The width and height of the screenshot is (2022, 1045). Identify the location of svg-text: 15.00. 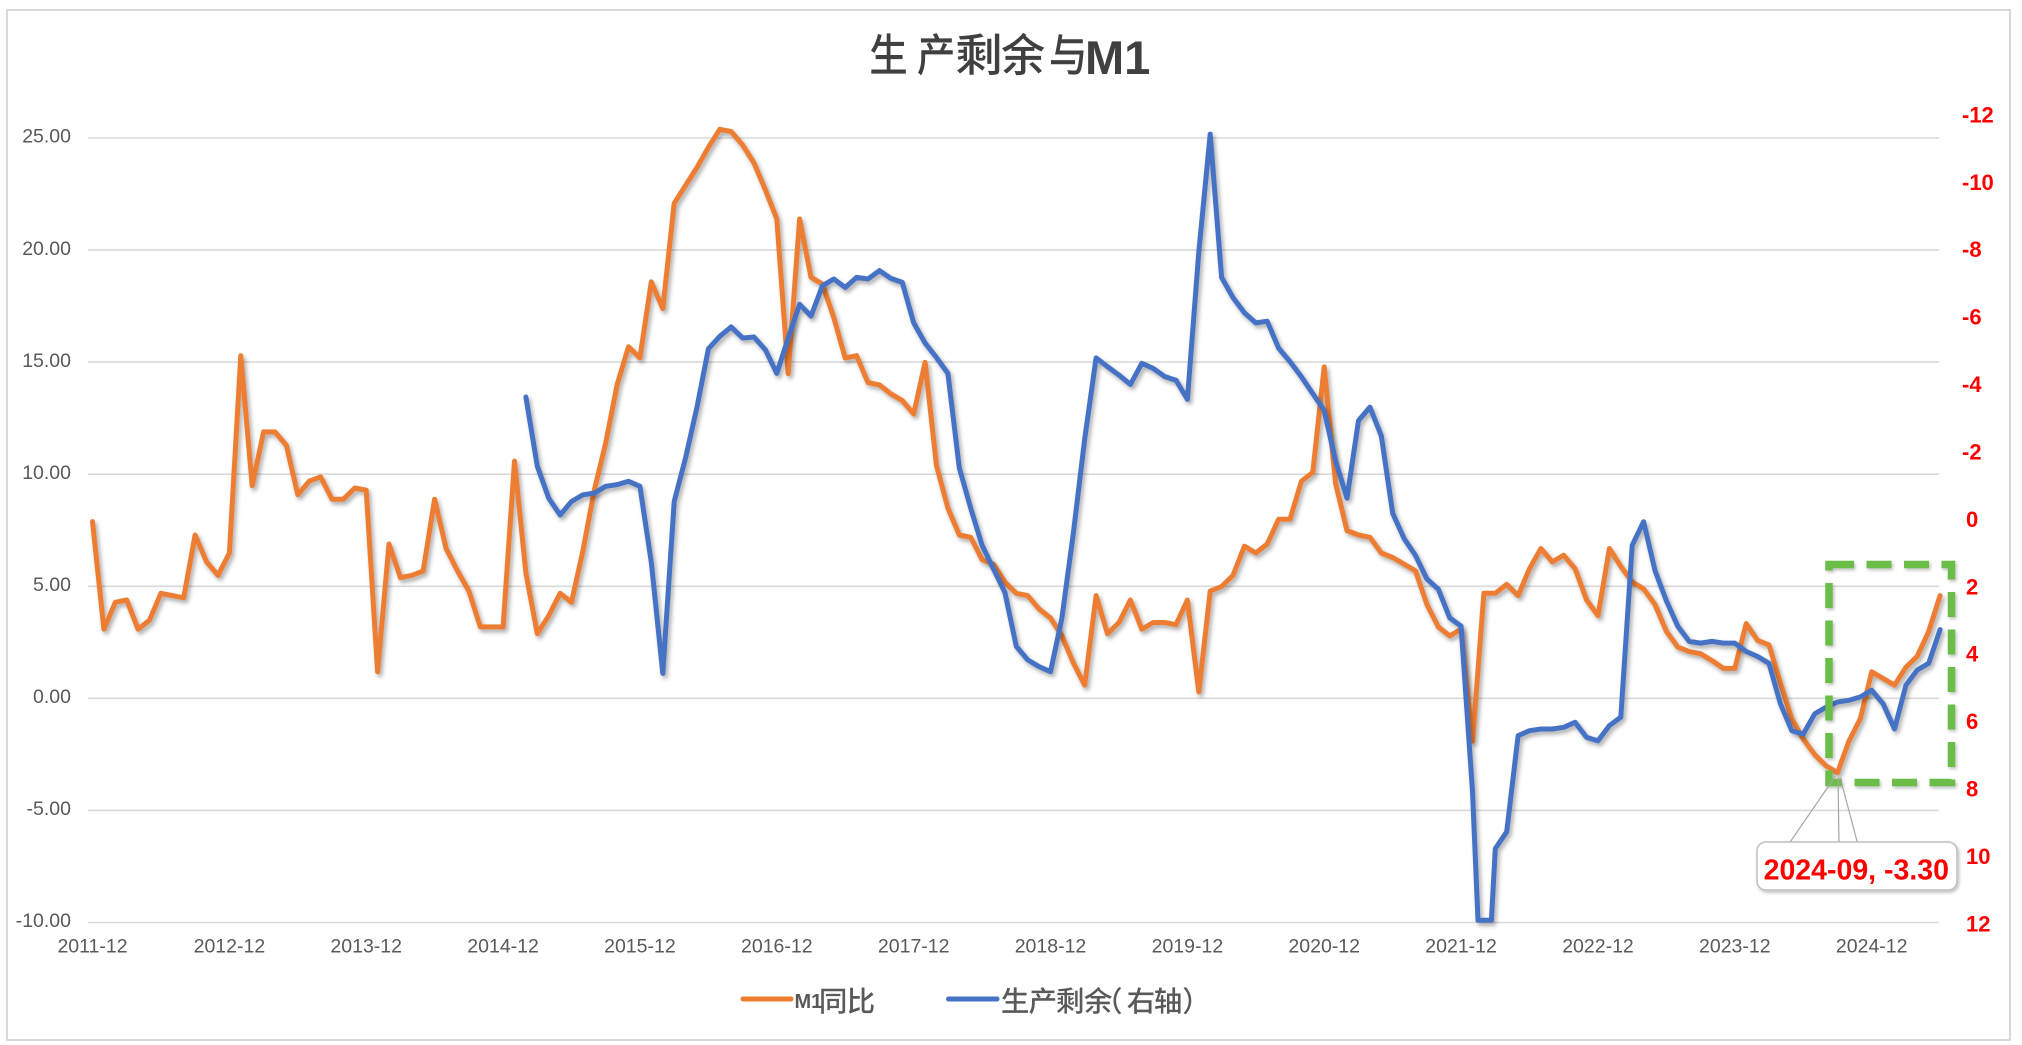
(46, 361).